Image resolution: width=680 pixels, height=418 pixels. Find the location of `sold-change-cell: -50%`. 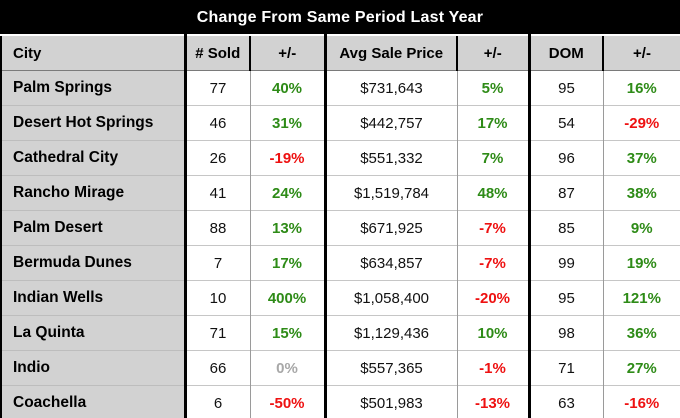

sold-change-cell: -50% is located at coordinates (287, 401).